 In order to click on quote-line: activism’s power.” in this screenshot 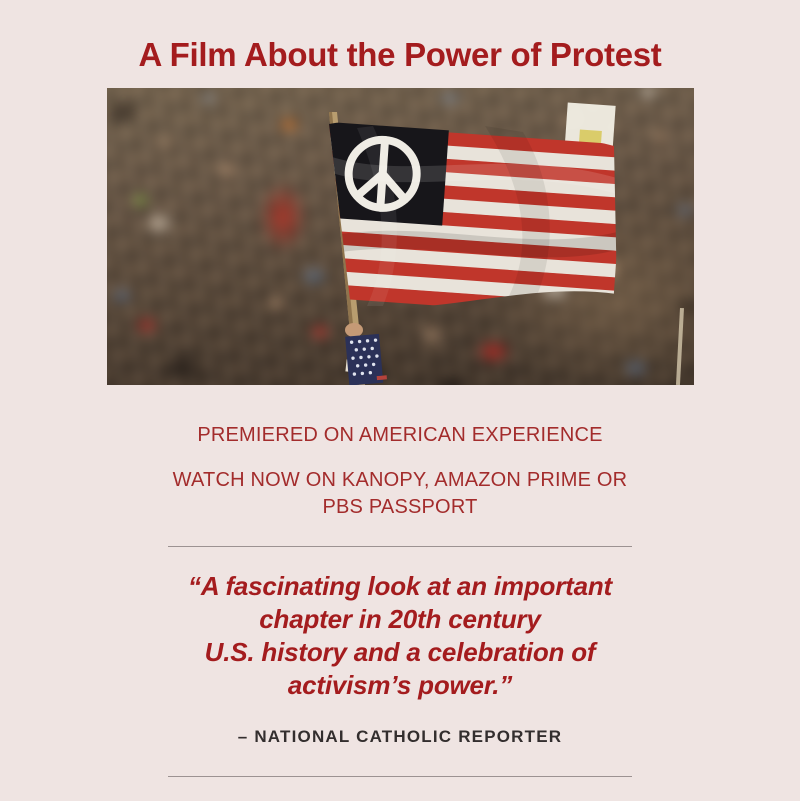, I will do `click(400, 685)`.